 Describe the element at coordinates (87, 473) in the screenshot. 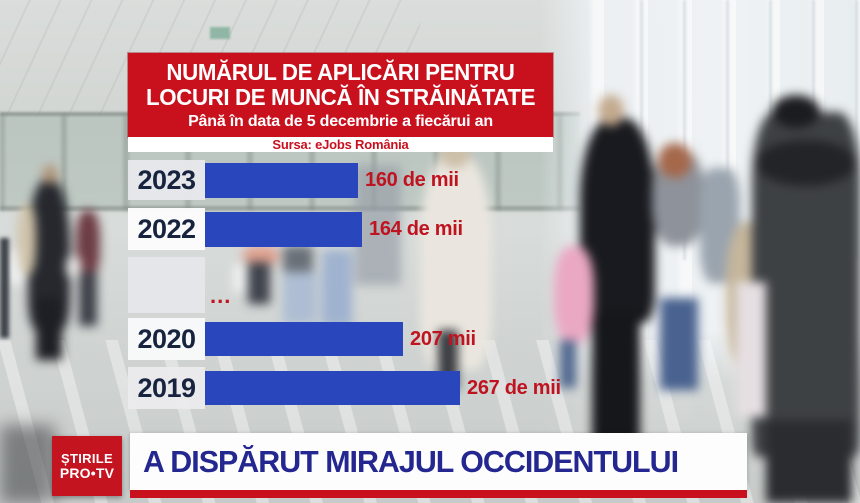

I see `logo-protv-text: PRO•TV` at that location.